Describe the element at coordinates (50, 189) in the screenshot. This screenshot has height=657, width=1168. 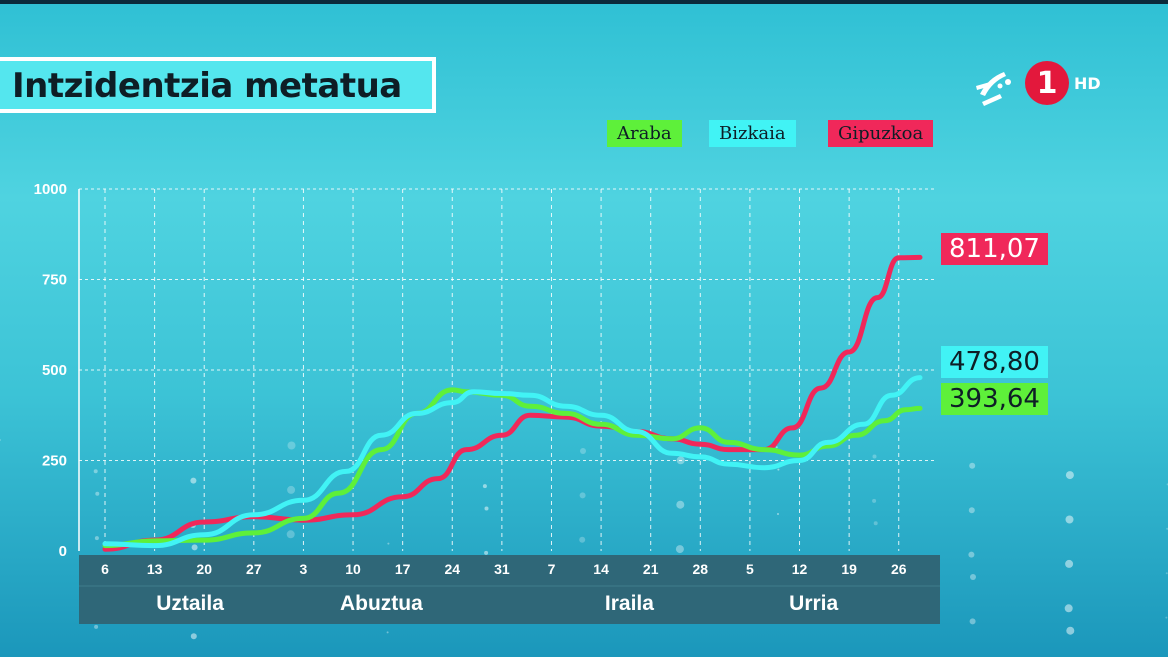
I see `y-tick-label: 1000` at that location.